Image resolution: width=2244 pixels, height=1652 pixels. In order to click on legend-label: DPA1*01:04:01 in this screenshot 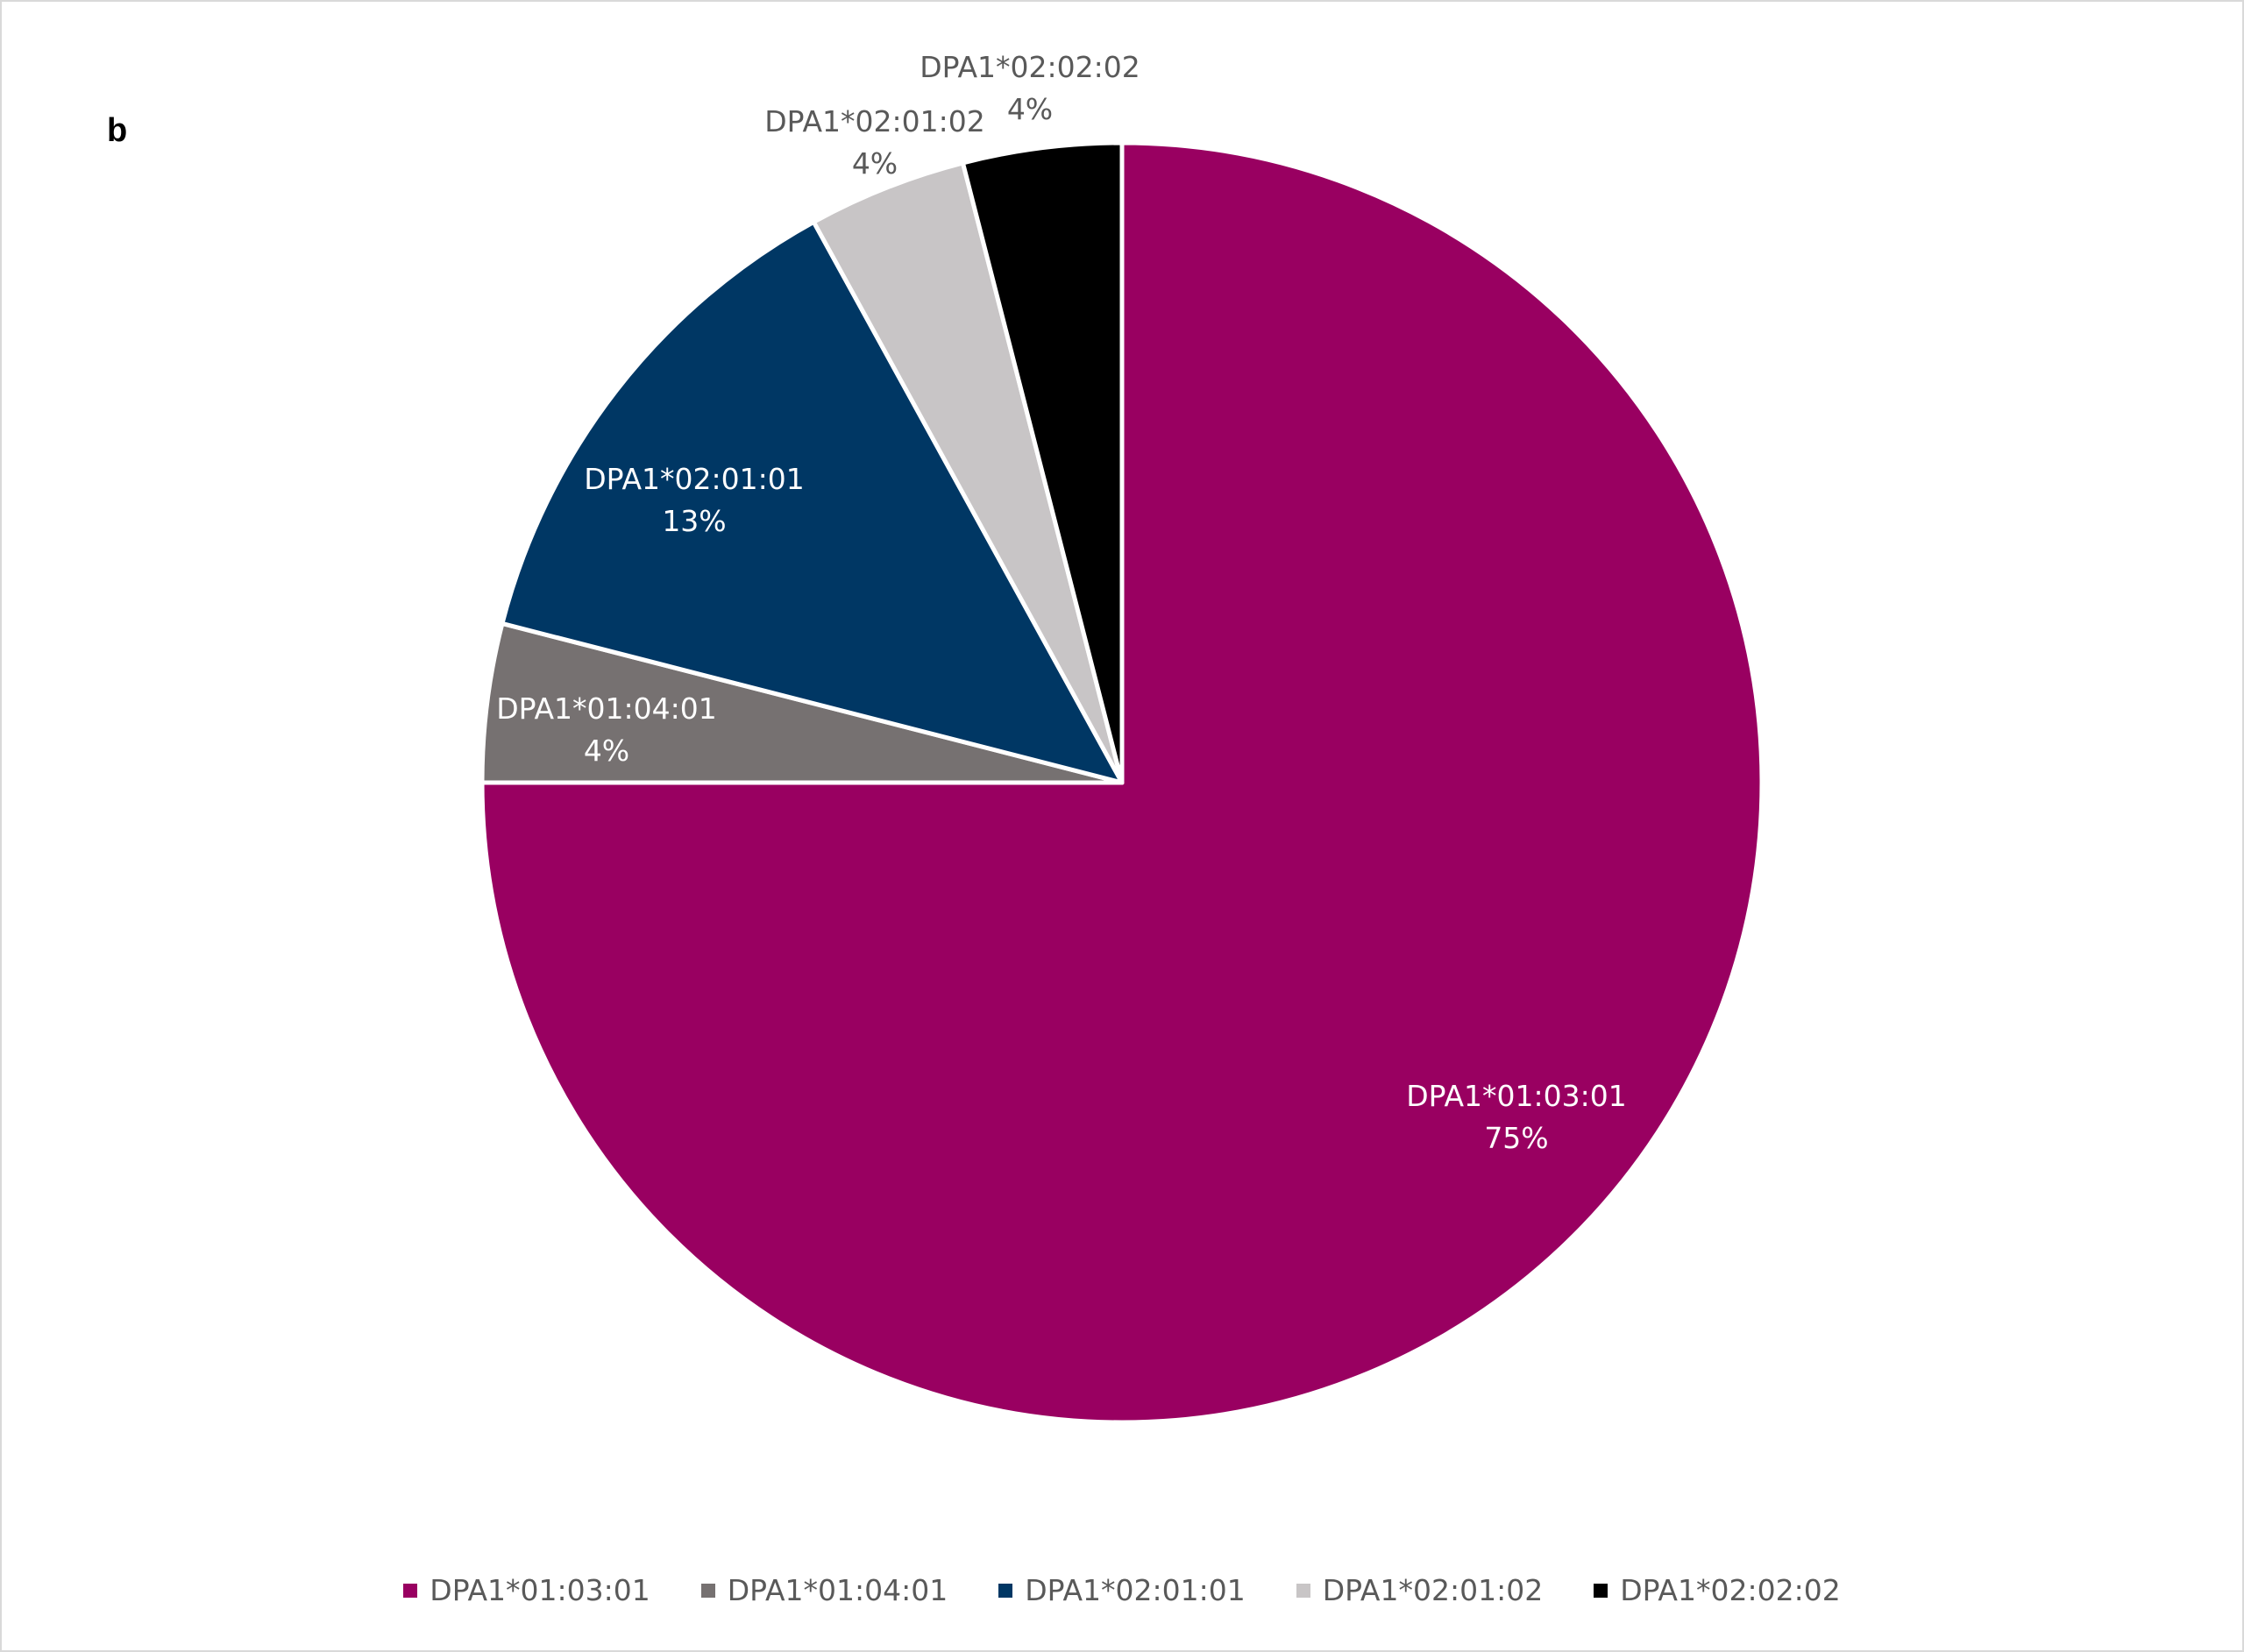, I will do `click(838, 1590)`.